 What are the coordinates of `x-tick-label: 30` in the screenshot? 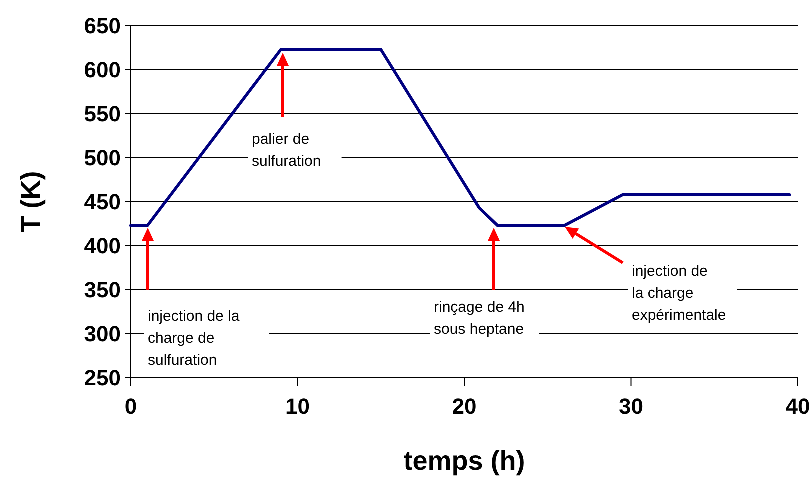 It's located at (631, 406).